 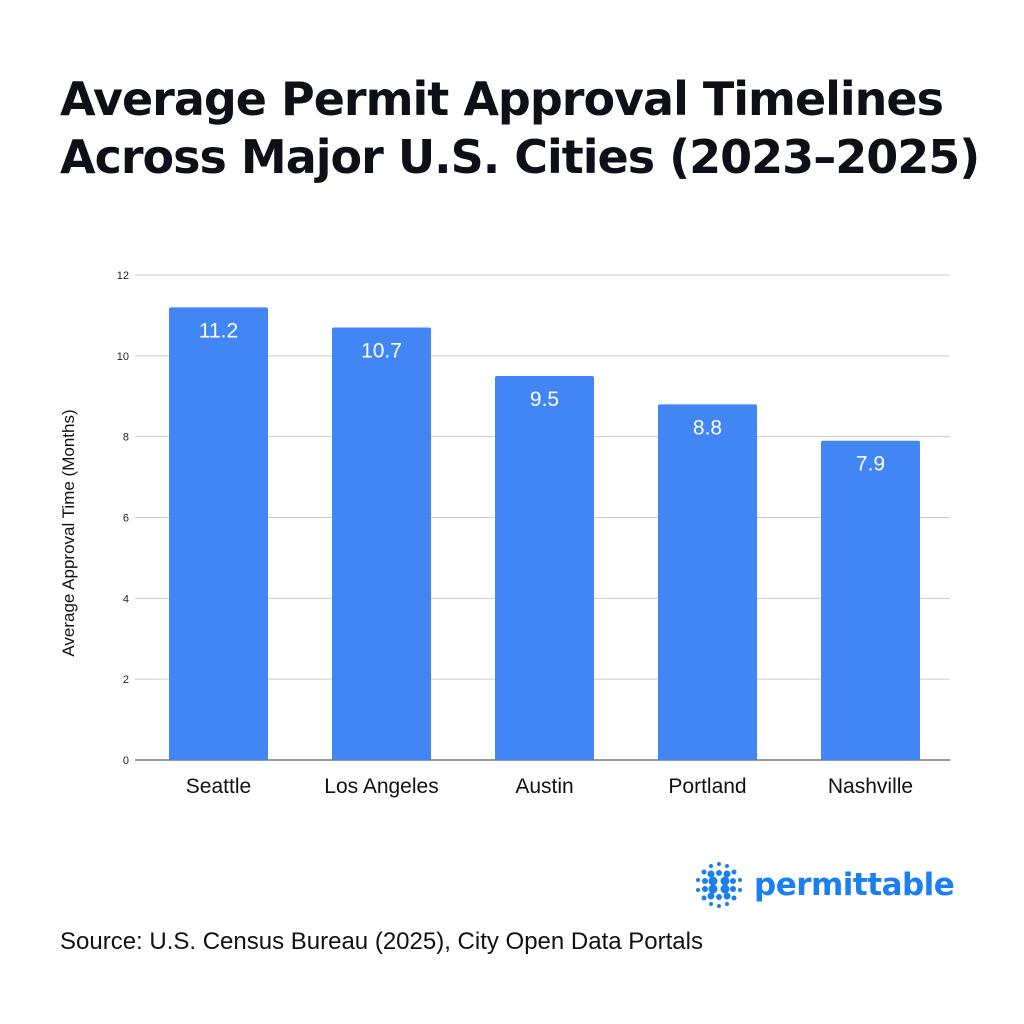 What do you see at coordinates (381, 543) in the screenshot?
I see `bar-los-angeles` at bounding box center [381, 543].